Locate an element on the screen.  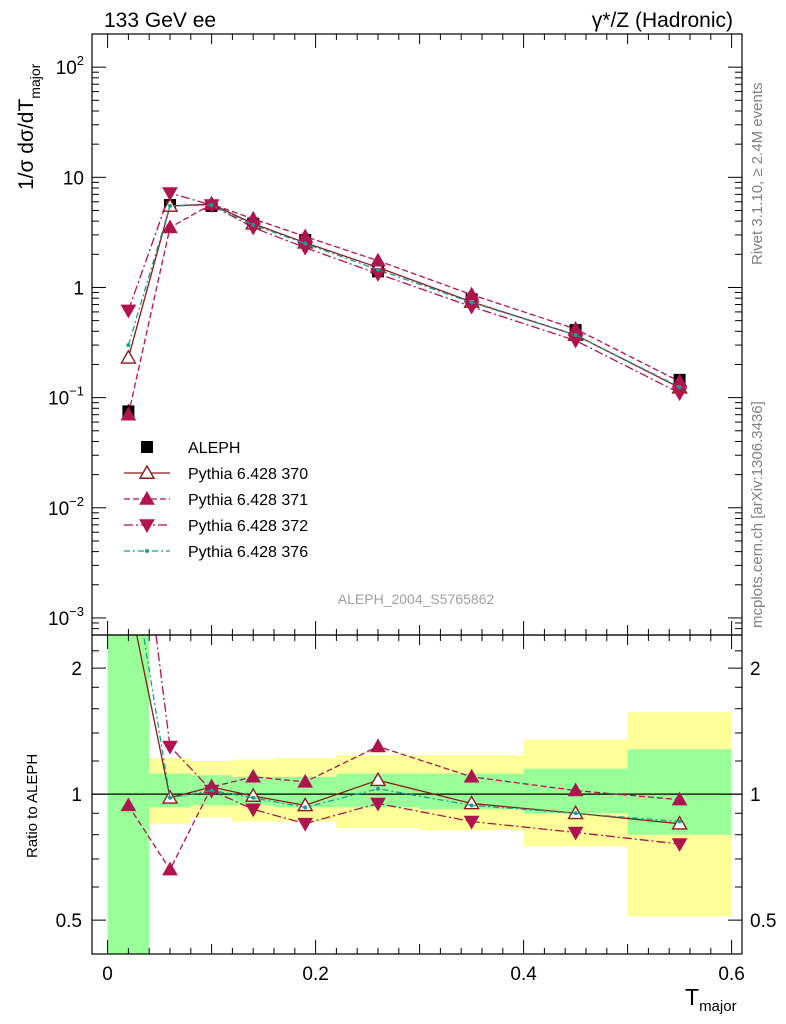
legend-marker-p371 is located at coordinates (147, 497).